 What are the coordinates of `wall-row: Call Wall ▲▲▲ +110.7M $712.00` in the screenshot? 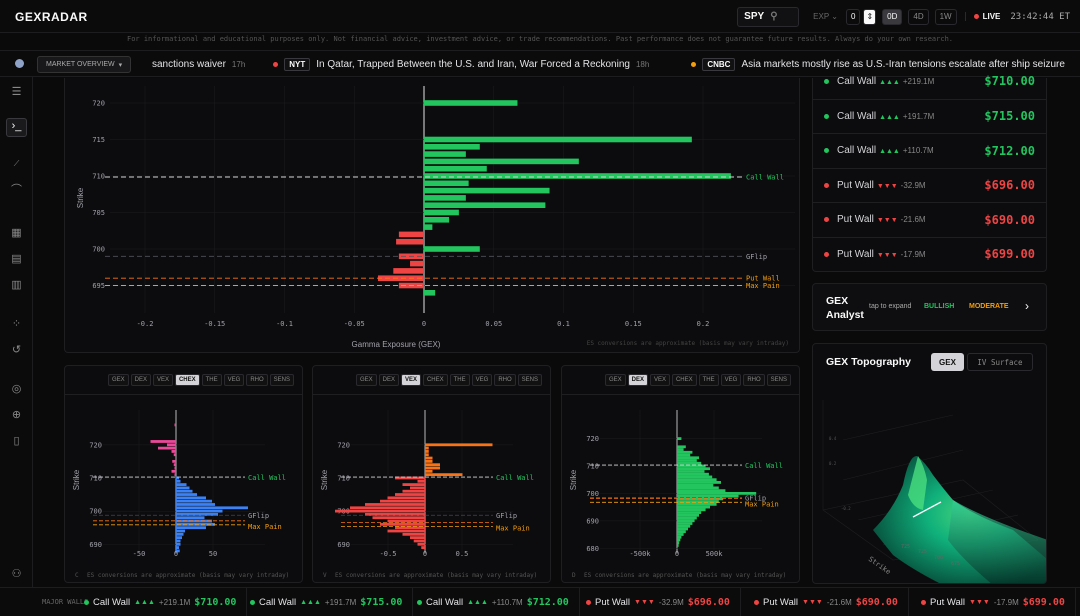 It's located at (929, 150).